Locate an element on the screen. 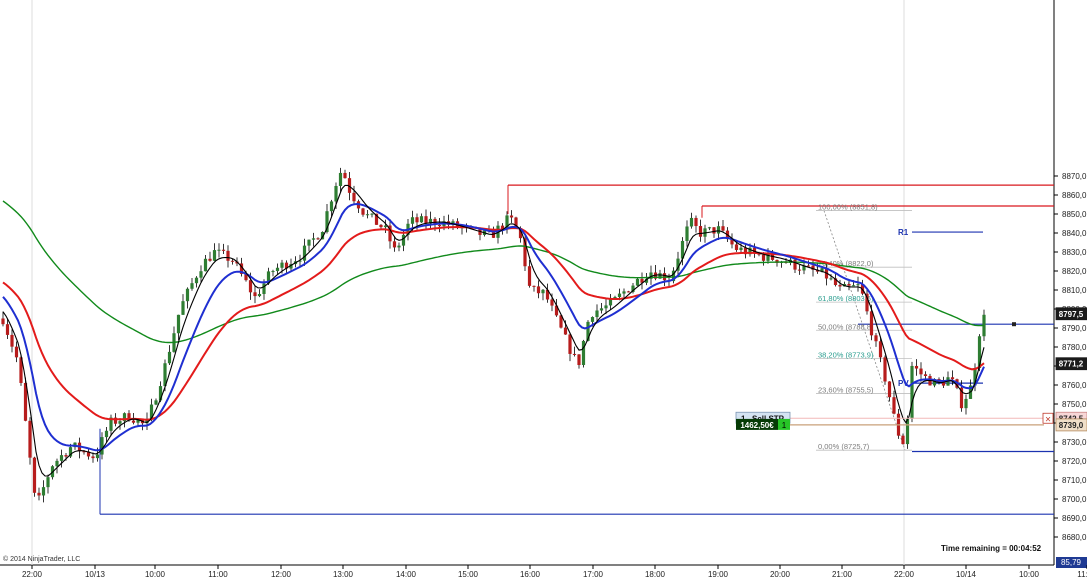 Image resolution: width=1087 pixels, height=583 pixels. price-tick-label: 8840,0 is located at coordinates (1074, 233).